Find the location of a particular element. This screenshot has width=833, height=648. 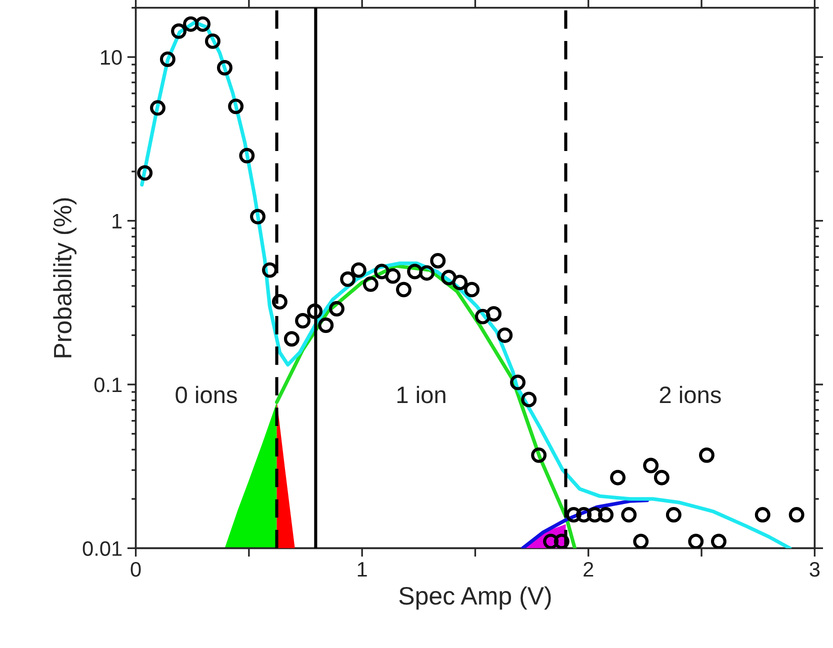

x-tick-label: 0 is located at coordinates (135, 569).